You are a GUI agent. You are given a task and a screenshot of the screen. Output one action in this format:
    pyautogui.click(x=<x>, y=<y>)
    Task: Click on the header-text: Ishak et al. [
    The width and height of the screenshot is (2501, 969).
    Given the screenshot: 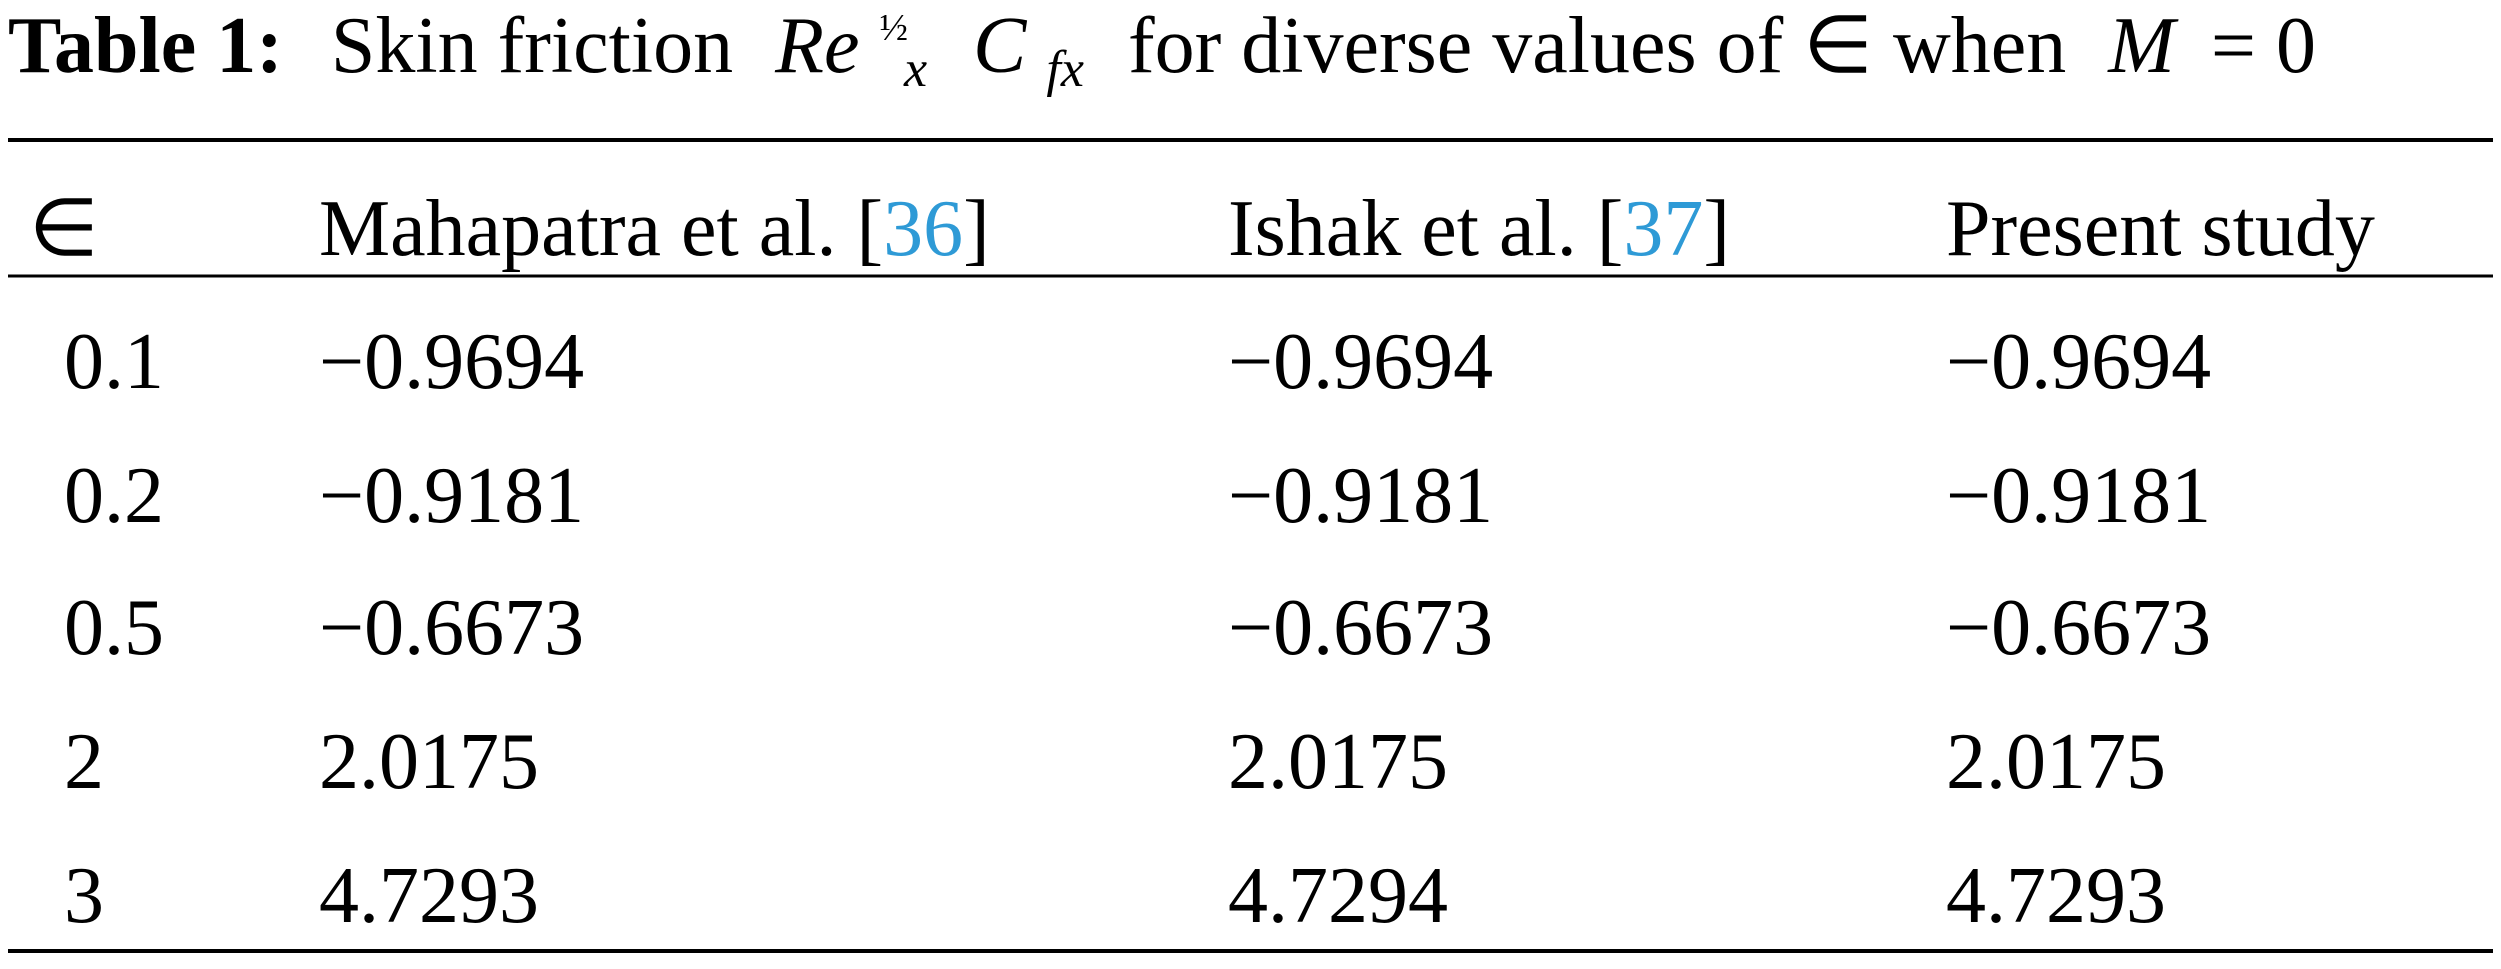 What is the action you would take?
    pyautogui.click(x=1425, y=229)
    